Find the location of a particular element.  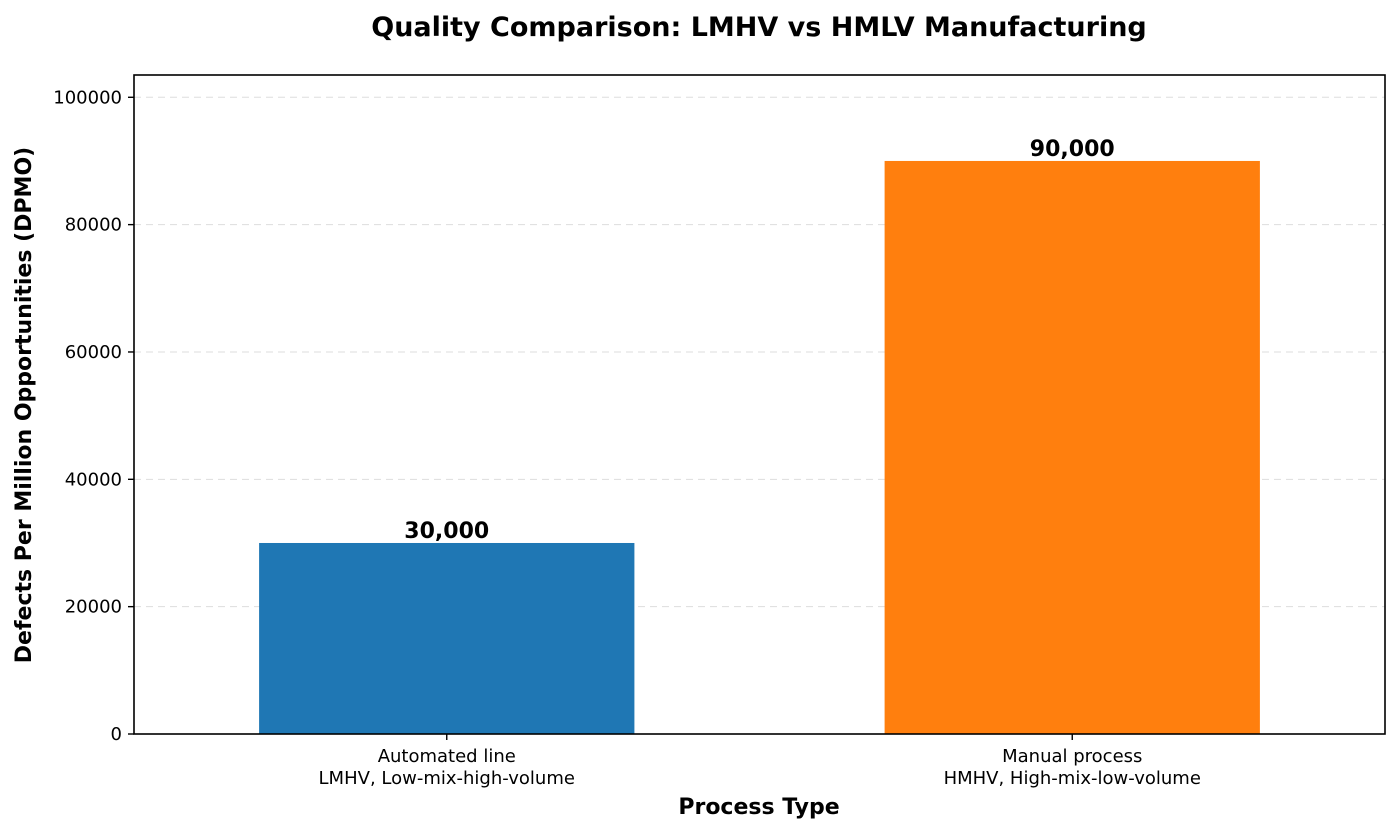

y-tick-label: 80000 is located at coordinates (93, 225).